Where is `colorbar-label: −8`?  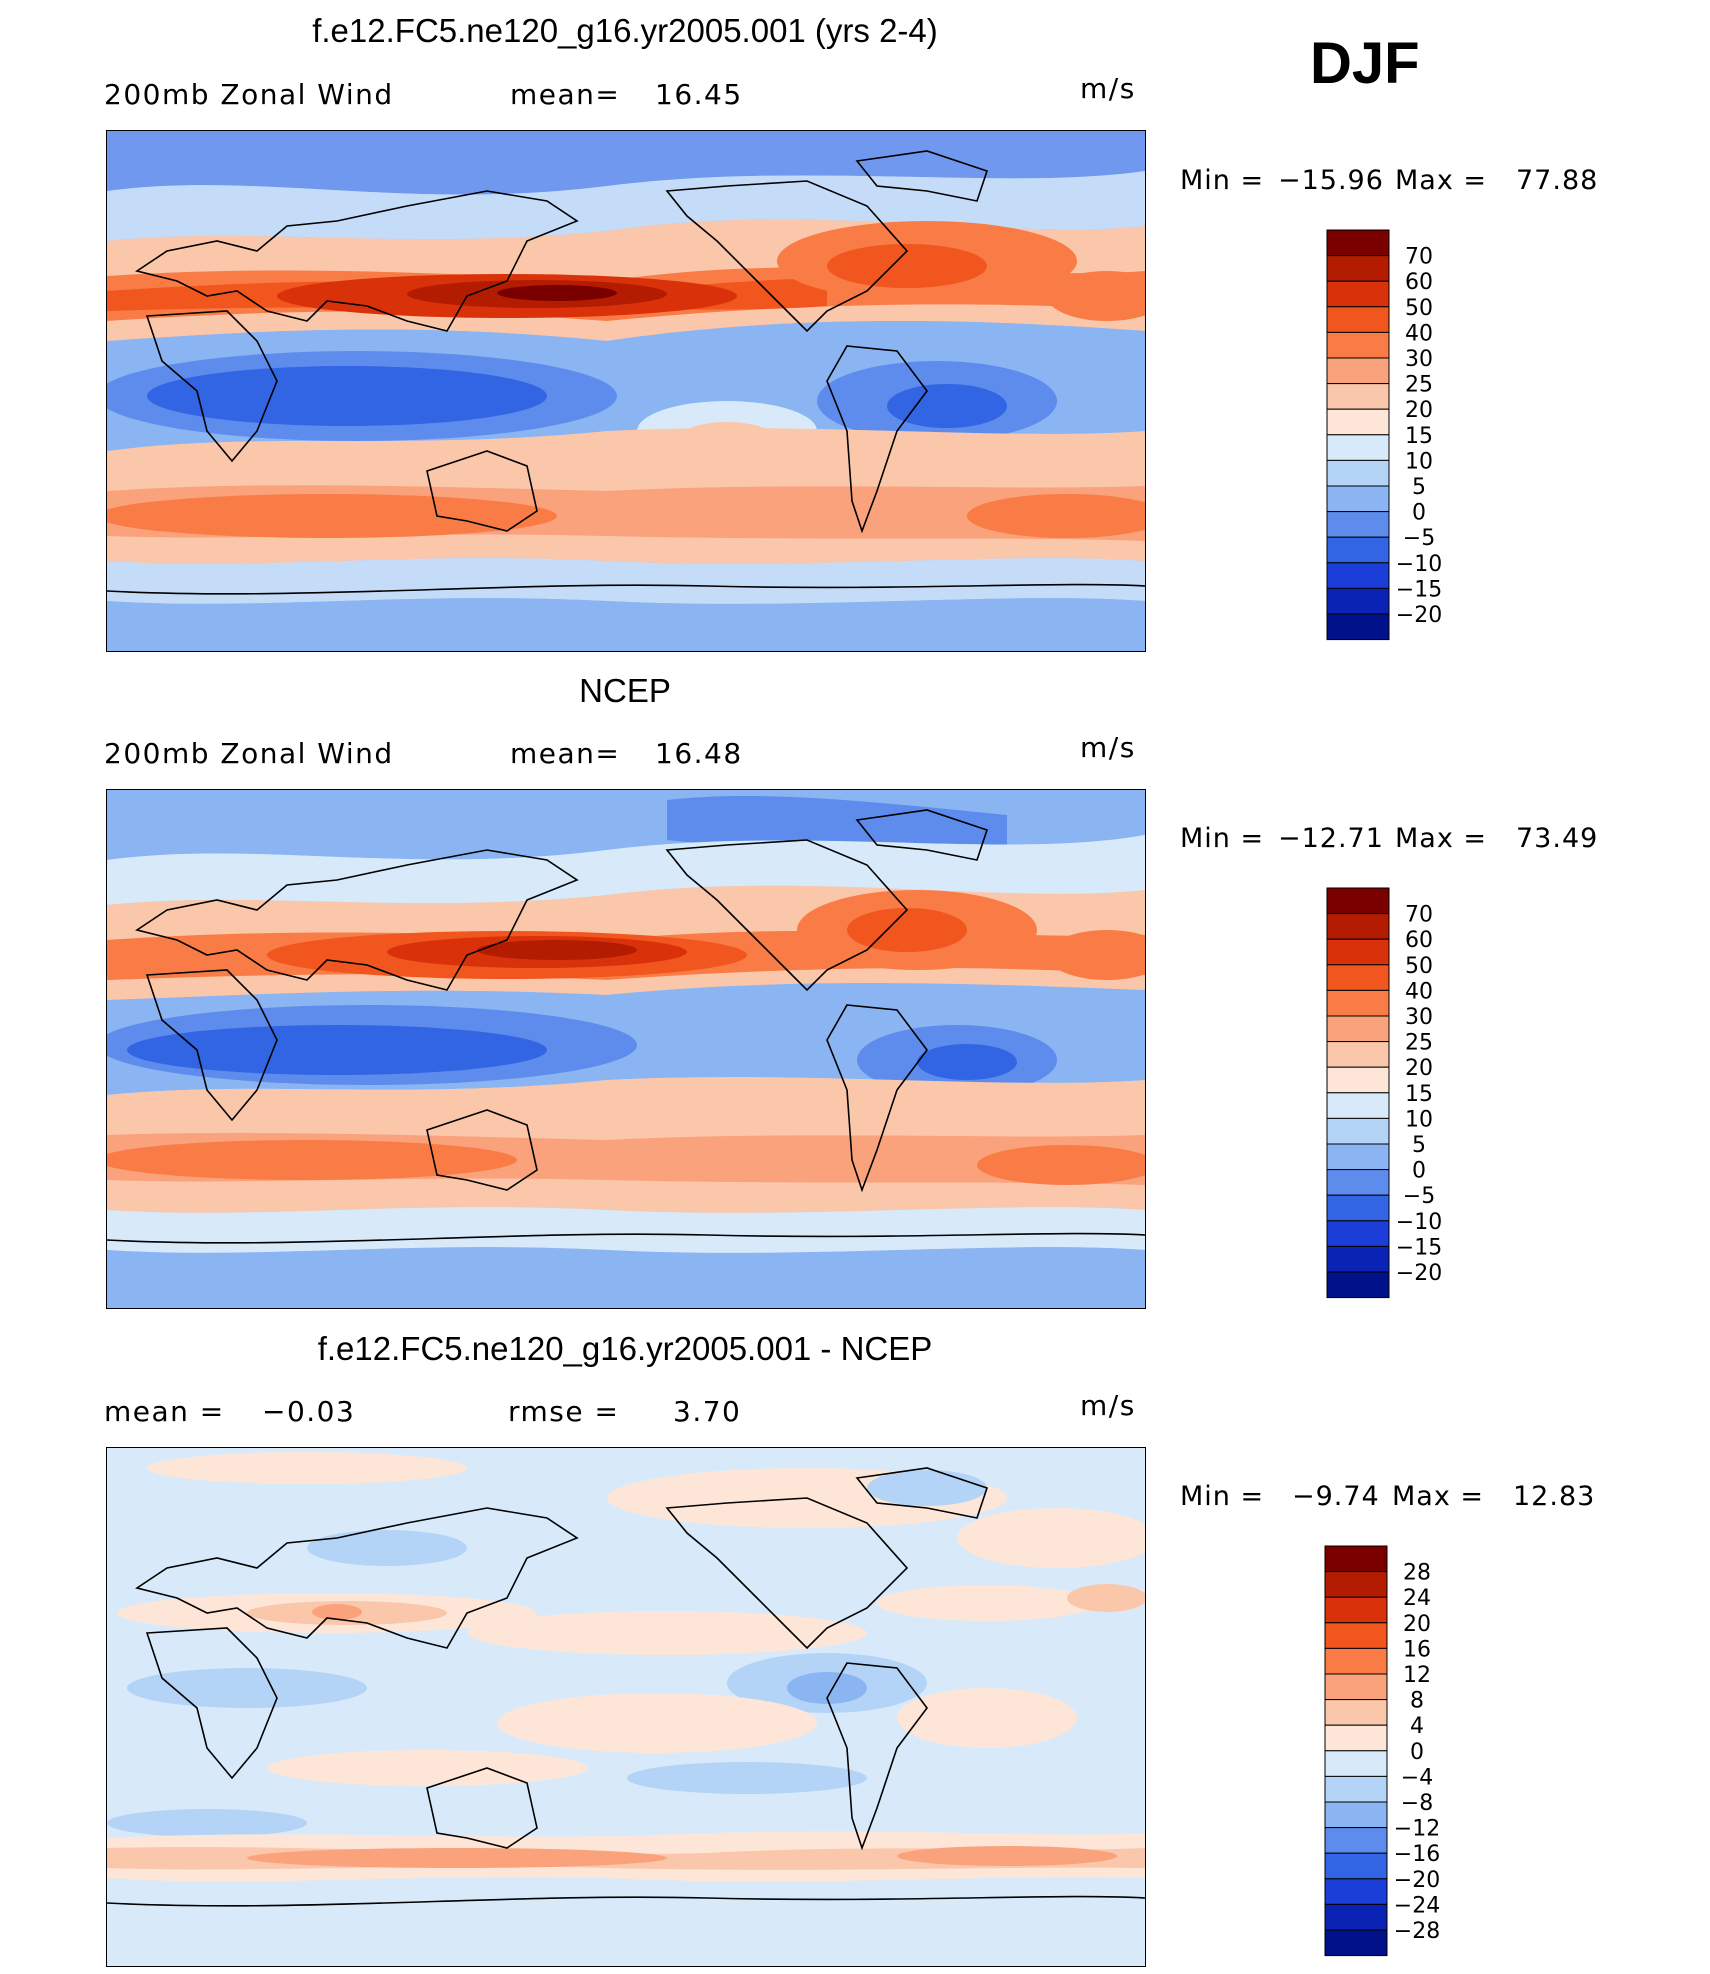 colorbar-label: −8 is located at coordinates (1417, 1803).